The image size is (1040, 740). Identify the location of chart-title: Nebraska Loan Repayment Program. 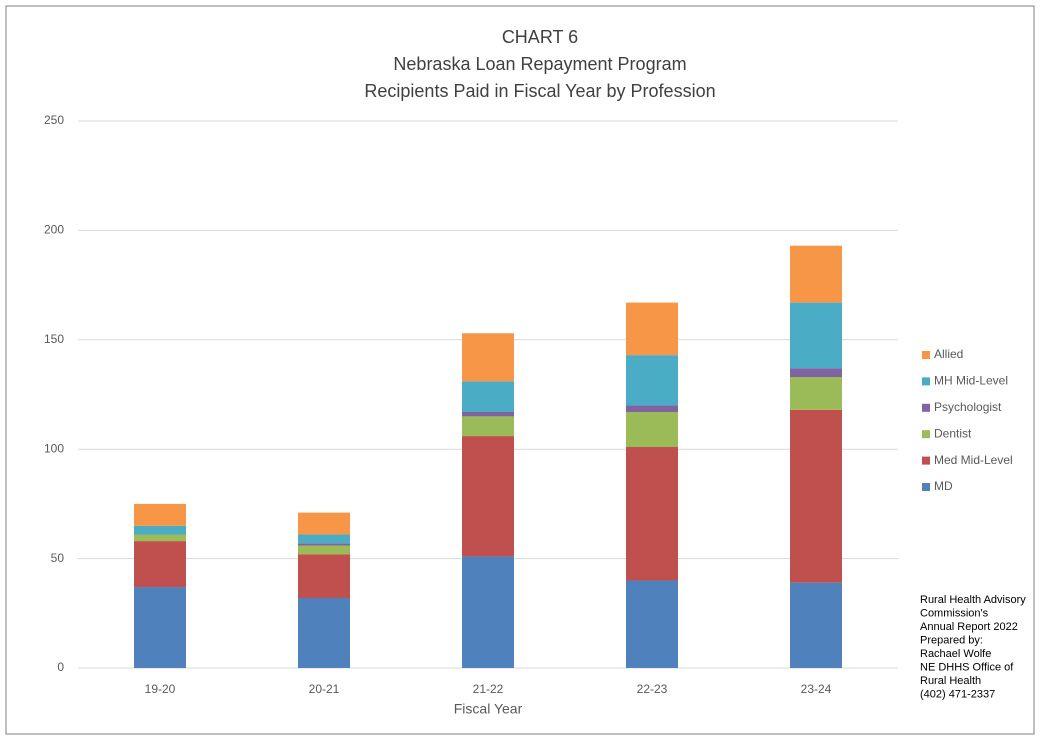
(539, 64).